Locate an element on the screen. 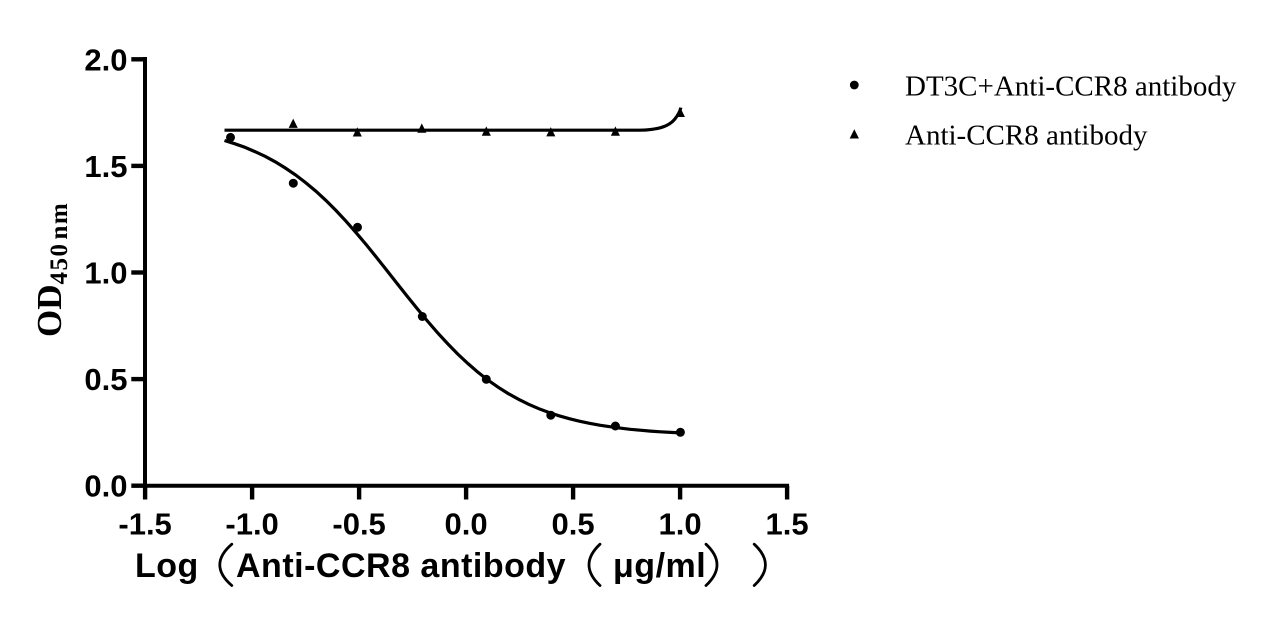 The height and width of the screenshot is (617, 1269). svg-text: -1.5 is located at coordinates (144, 524).